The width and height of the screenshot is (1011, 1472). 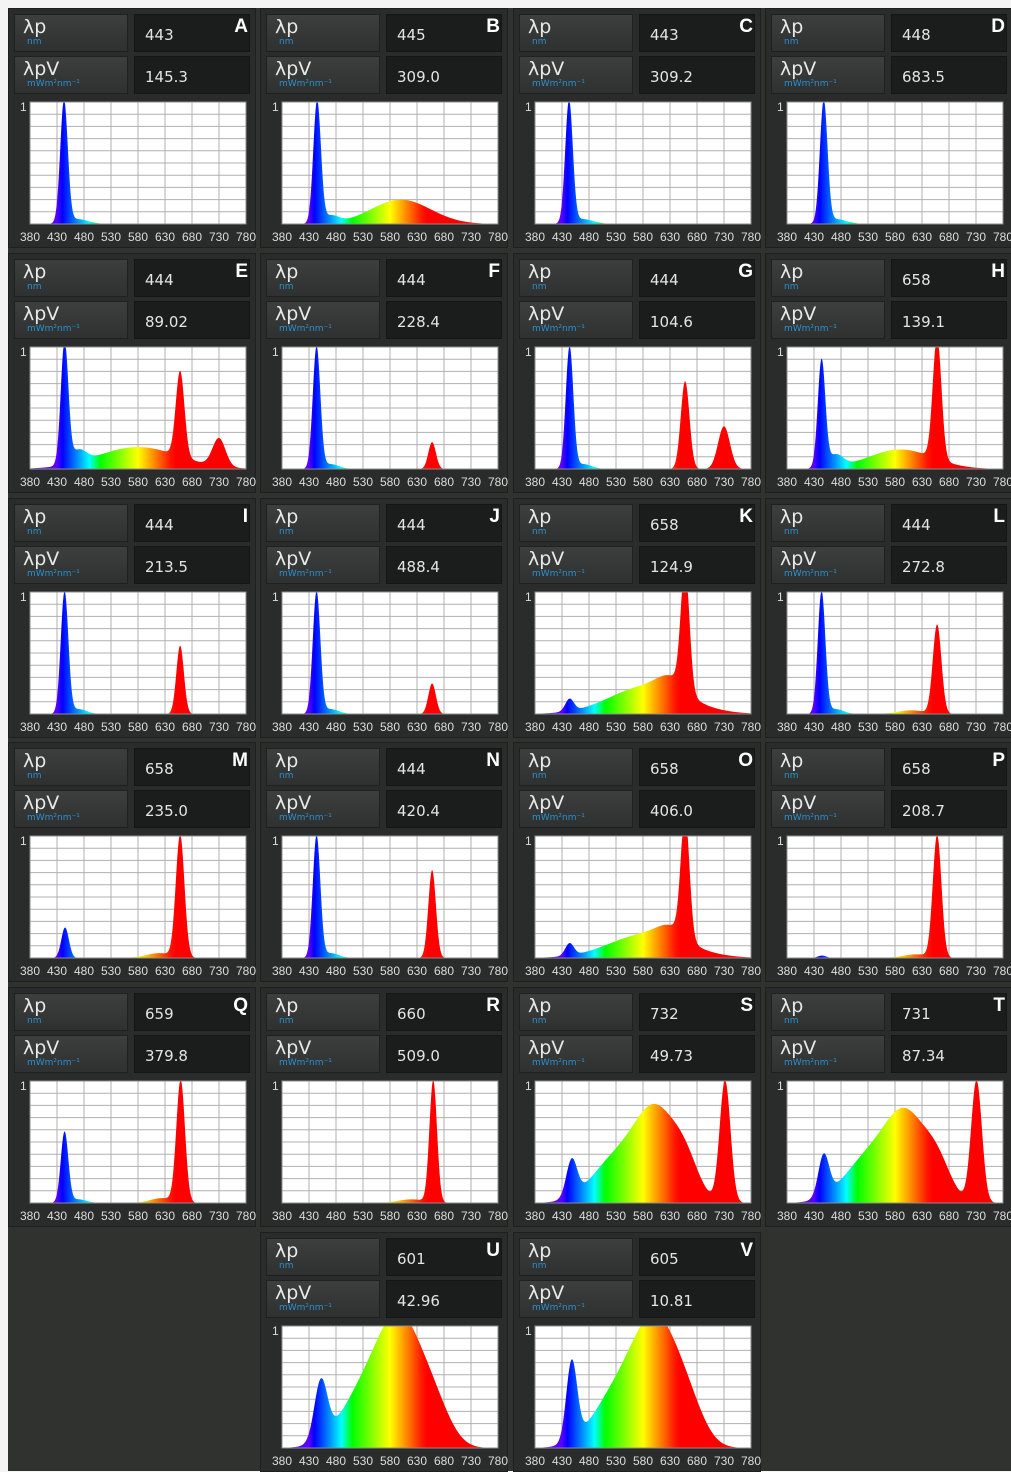 I want to click on panel-letter: A, so click(x=241, y=26).